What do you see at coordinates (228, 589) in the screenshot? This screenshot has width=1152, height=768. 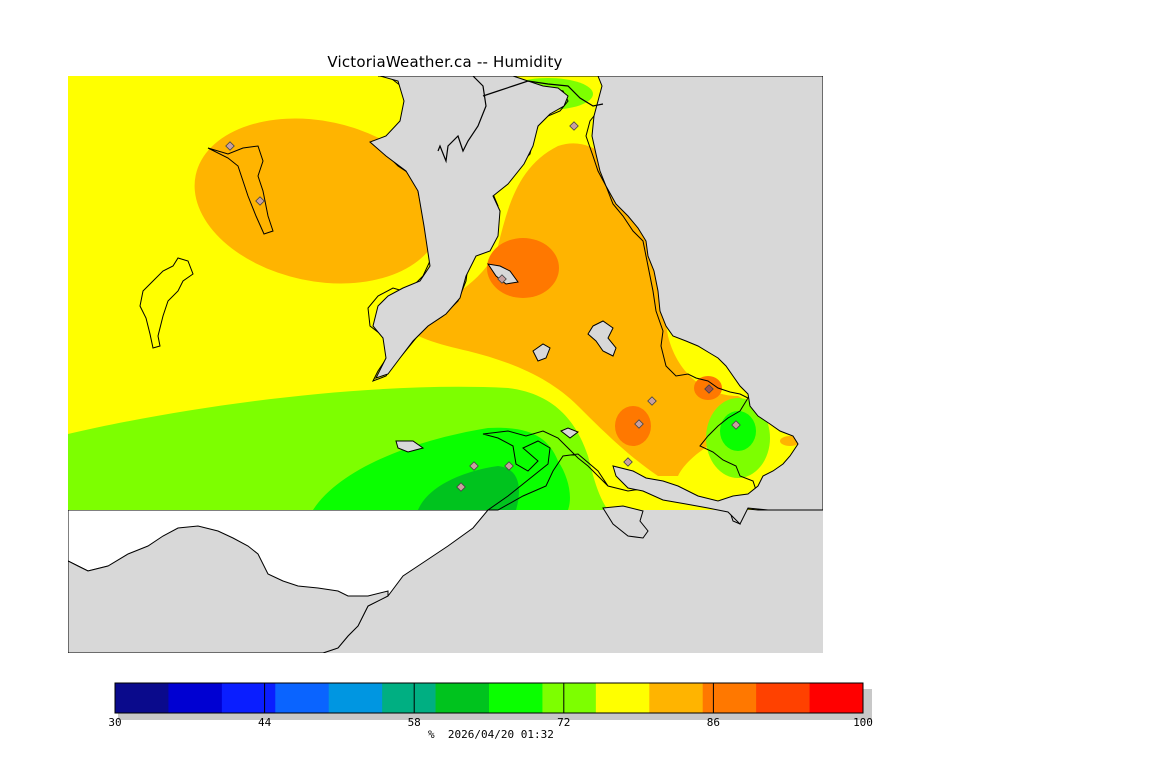 I see `southern-land-no-data` at bounding box center [228, 589].